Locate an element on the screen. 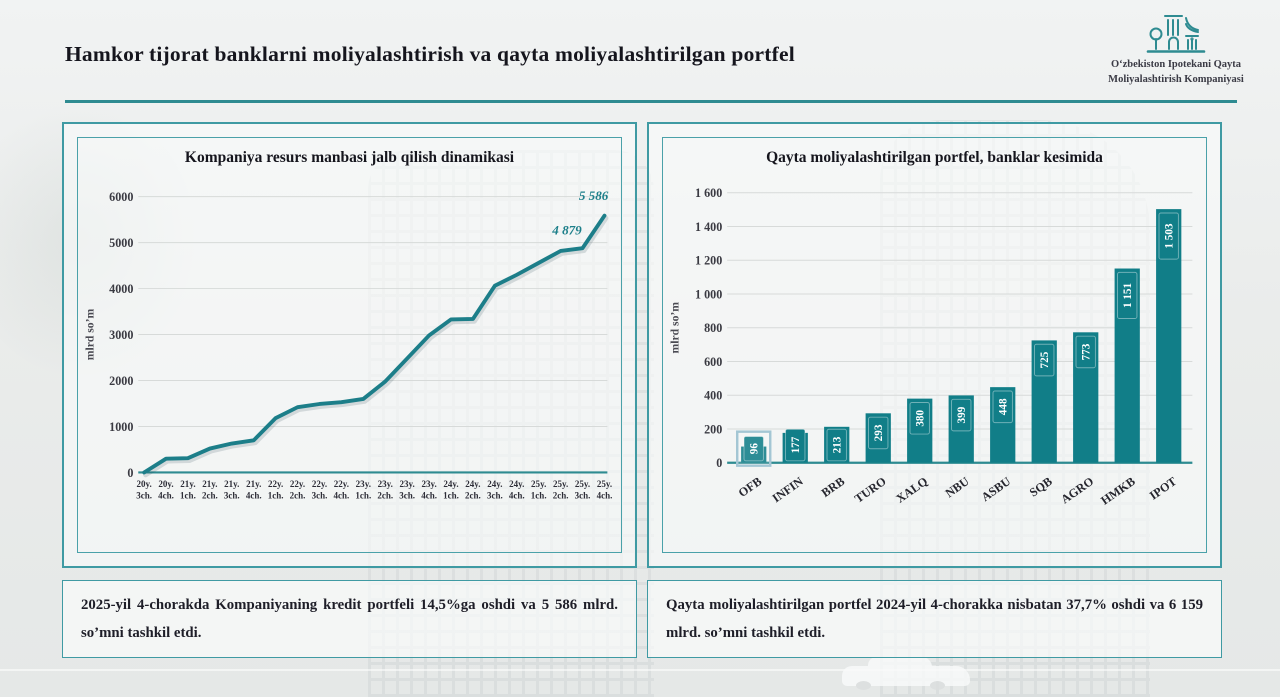 The image size is (1280, 697). line-series-path is located at coordinates (373, 344).